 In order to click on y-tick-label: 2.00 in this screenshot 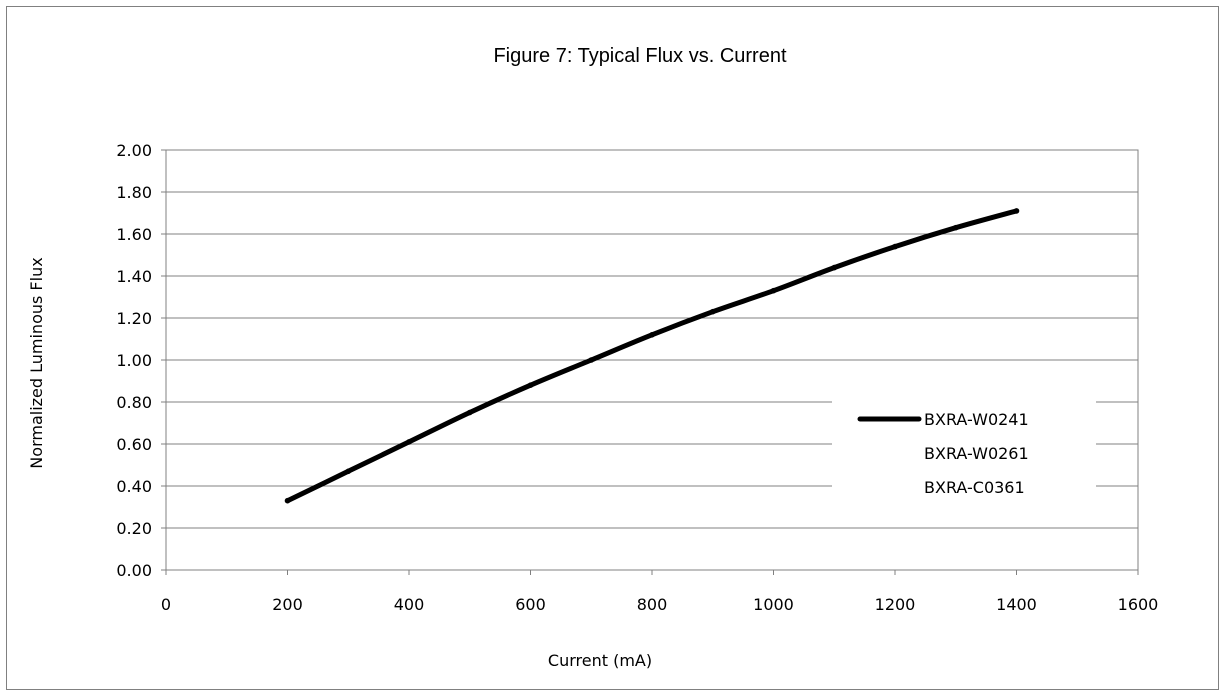, I will do `click(134, 150)`.